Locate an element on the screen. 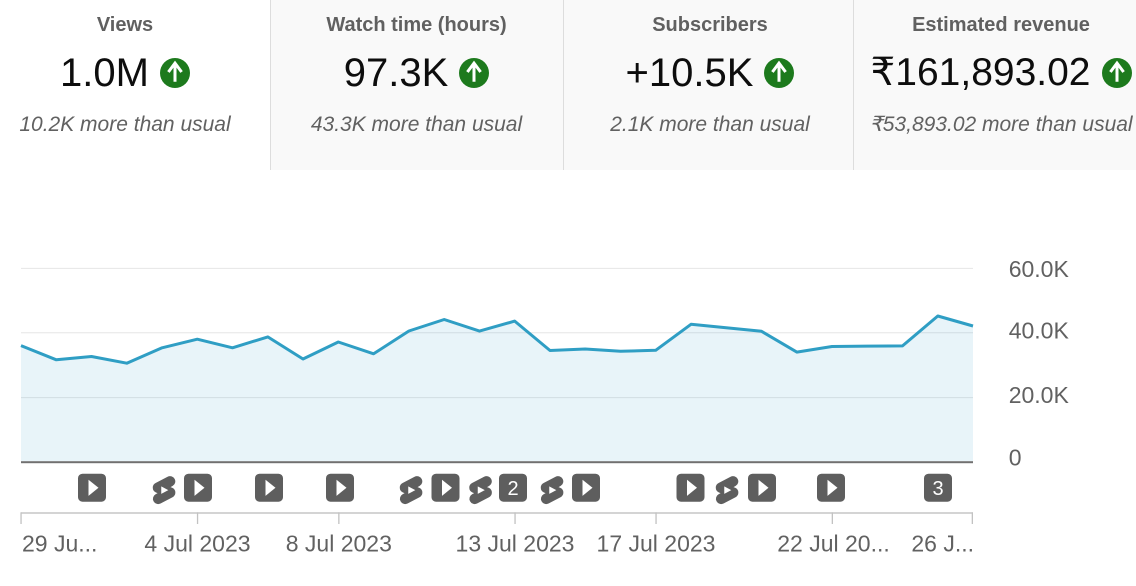 Image resolution: width=1136 pixels, height=586 pixels. svg-text: 20.0K is located at coordinates (1039, 395).